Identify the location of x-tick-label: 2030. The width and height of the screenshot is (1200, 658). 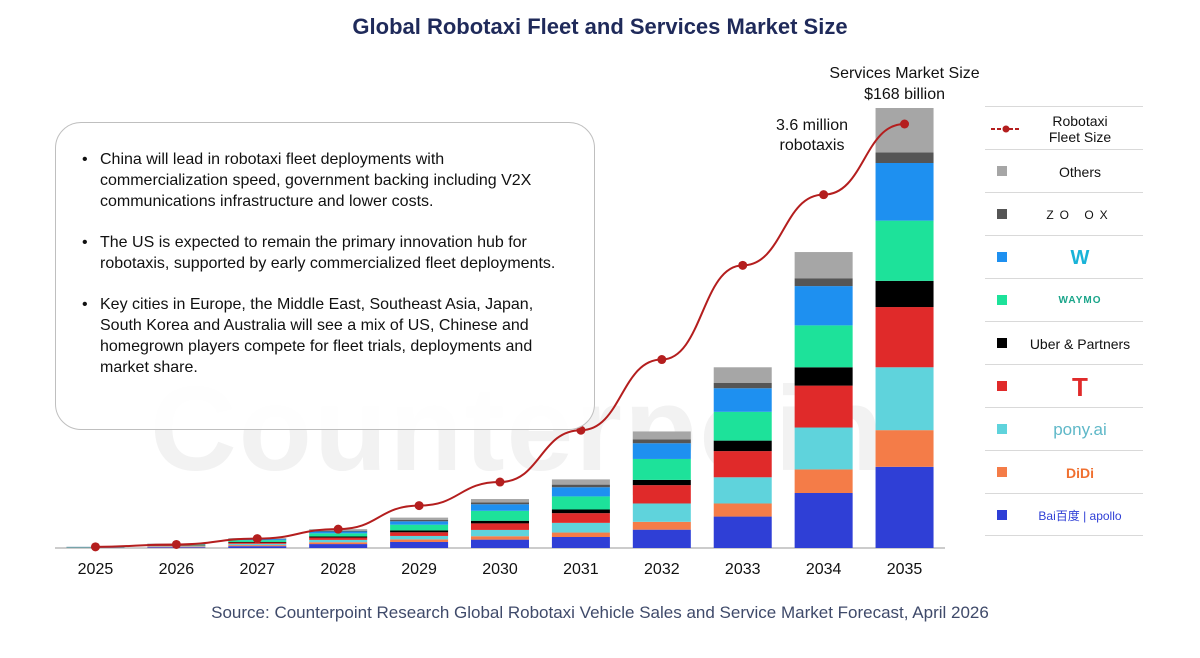
(500, 569).